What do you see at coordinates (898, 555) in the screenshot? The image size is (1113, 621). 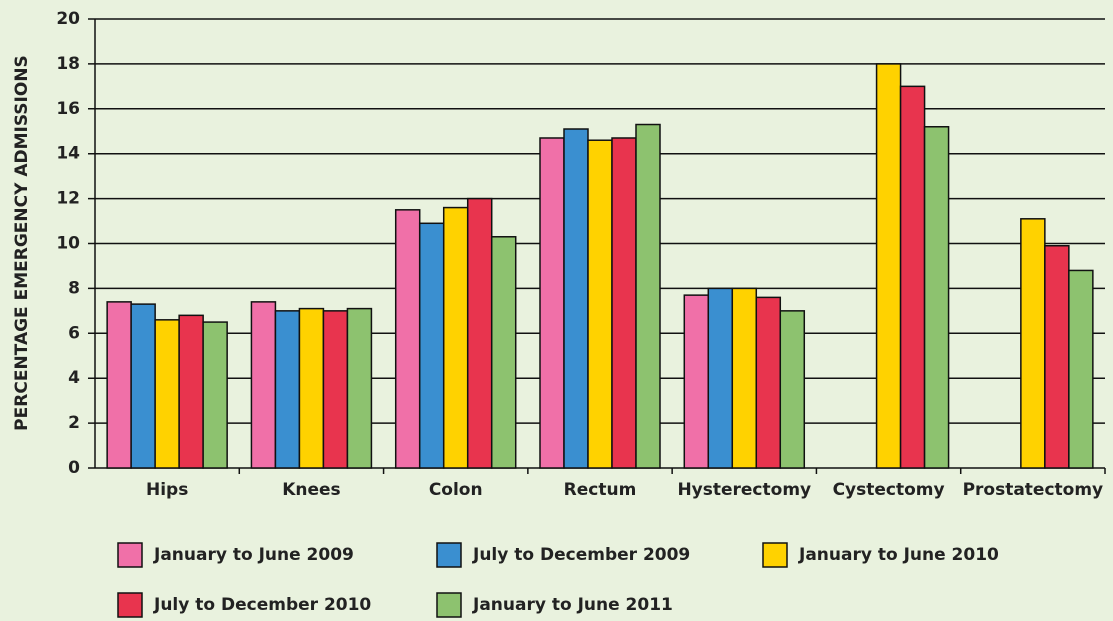 I see `legend-label: January to June 2010` at bounding box center [898, 555].